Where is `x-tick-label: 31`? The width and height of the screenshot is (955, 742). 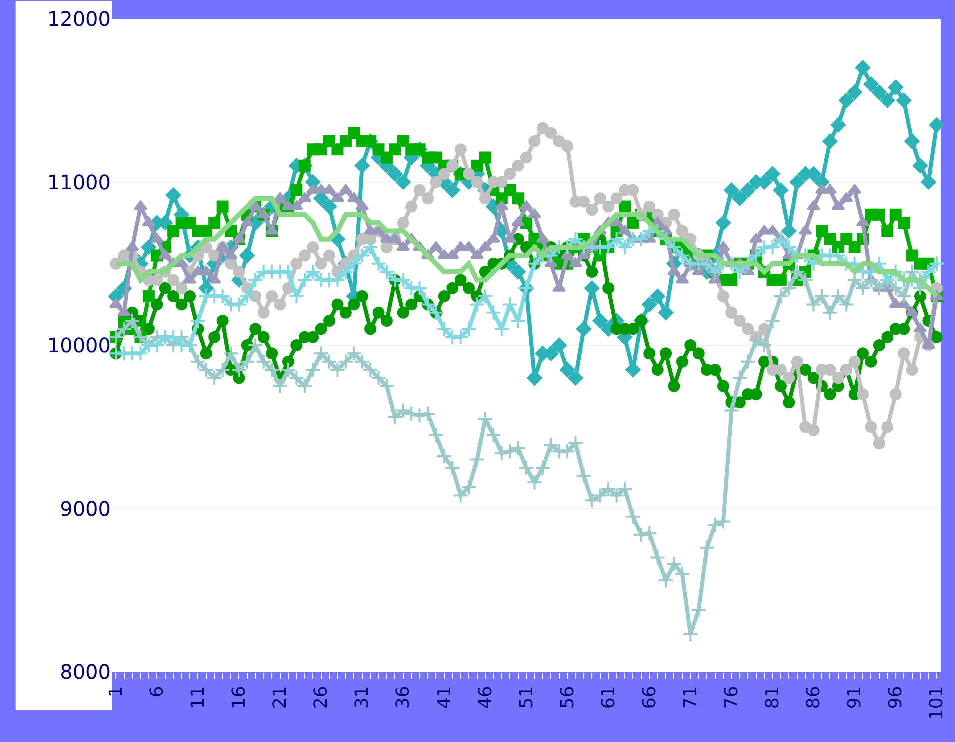 x-tick-label: 31 is located at coordinates (363, 698).